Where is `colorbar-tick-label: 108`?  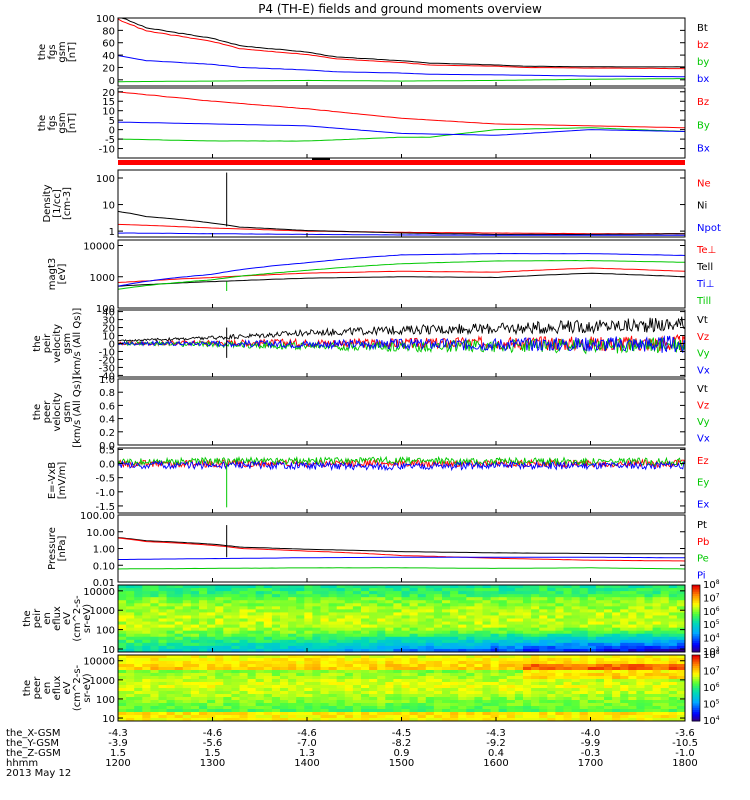 colorbar-tick-label: 108 is located at coordinates (711, 655).